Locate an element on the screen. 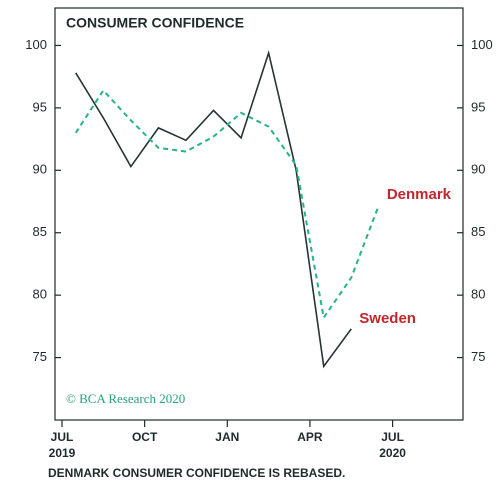  y2-tick-label: 85 is located at coordinates (478, 231).